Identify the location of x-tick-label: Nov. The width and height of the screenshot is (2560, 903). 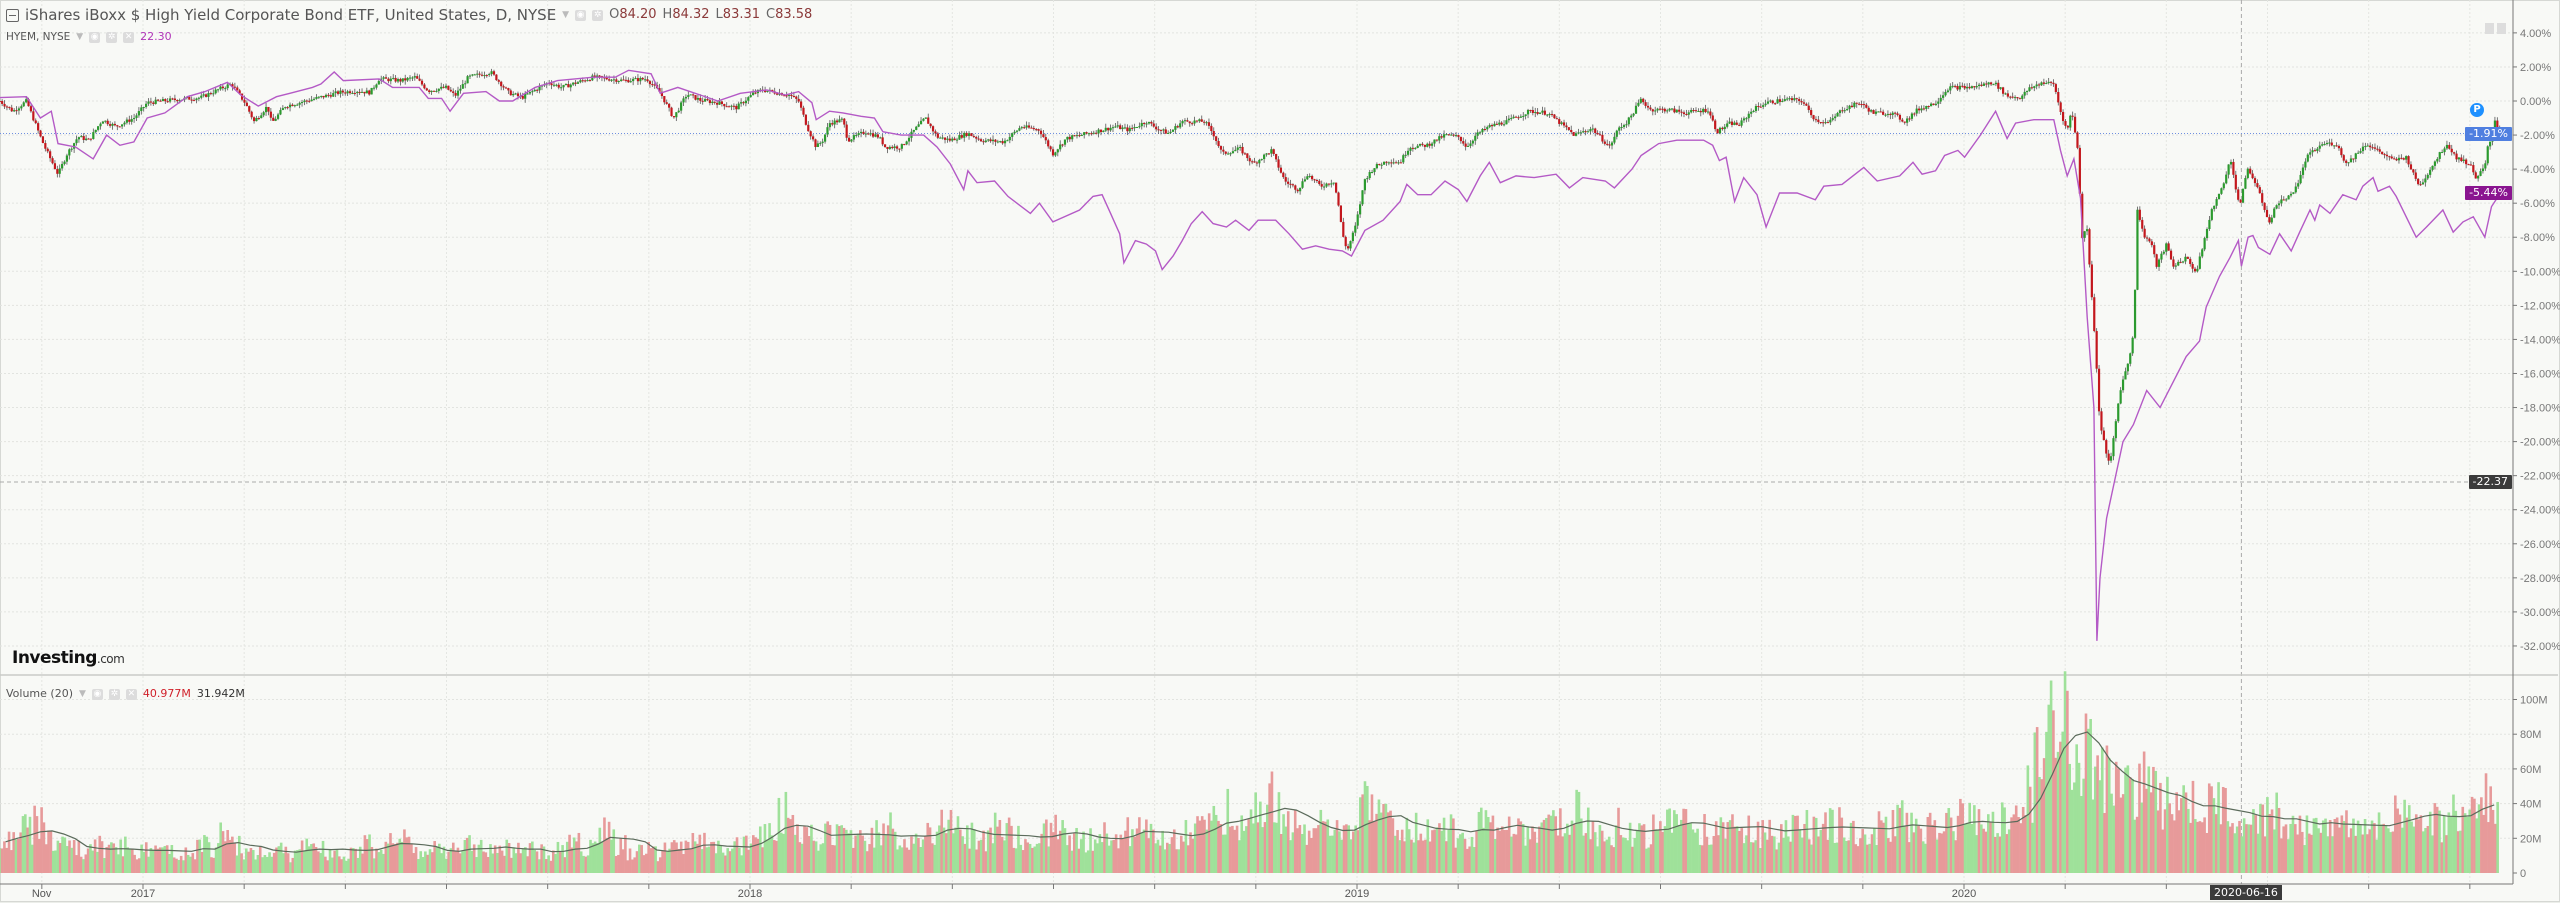
(42, 894).